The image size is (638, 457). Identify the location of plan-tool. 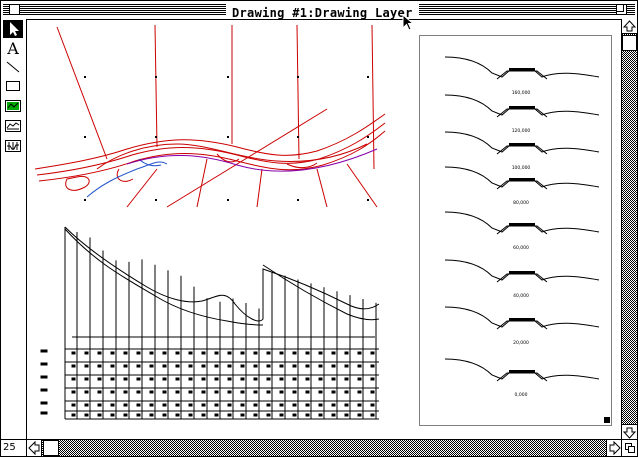
(13, 106).